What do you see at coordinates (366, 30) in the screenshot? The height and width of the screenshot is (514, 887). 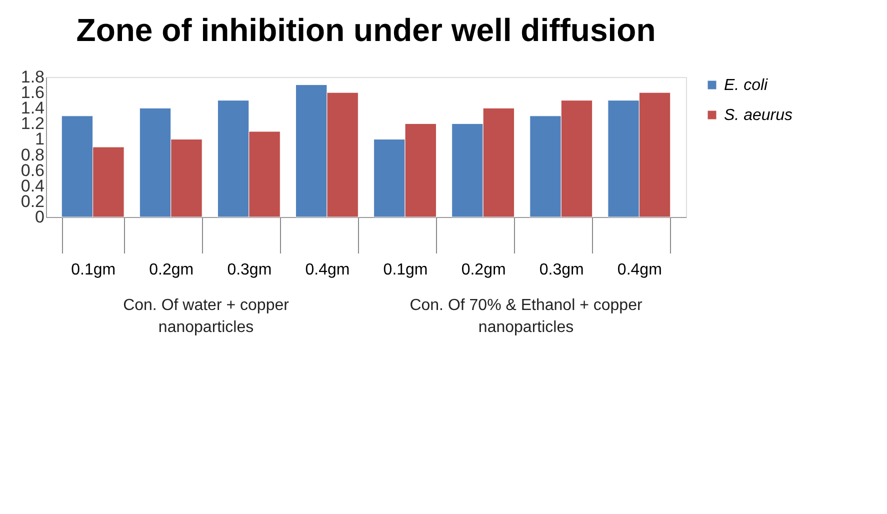 I see `chart-title: Zone of inhibition under well diffusion` at bounding box center [366, 30].